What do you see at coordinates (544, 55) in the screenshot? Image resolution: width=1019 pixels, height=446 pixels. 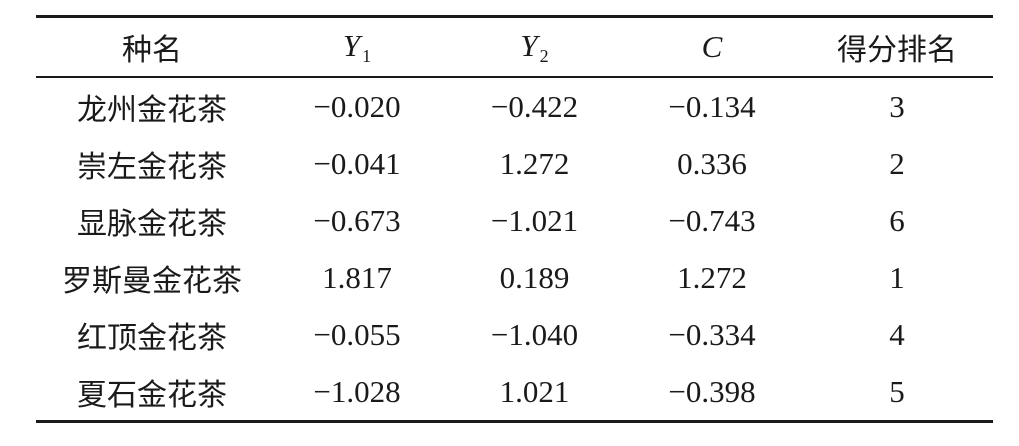 I see `header-y2-subscript: 2` at bounding box center [544, 55].